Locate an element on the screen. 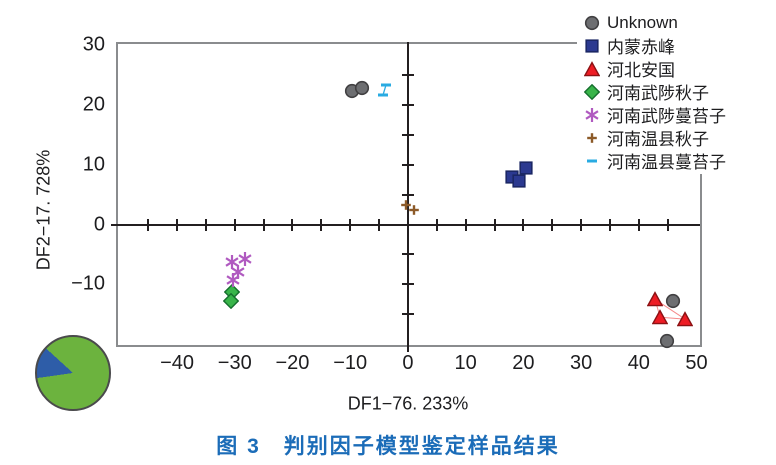 Image resolution: width=776 pixels, height=465 pixels. legend-item: 河南武陟秋子 is located at coordinates (676, 91).